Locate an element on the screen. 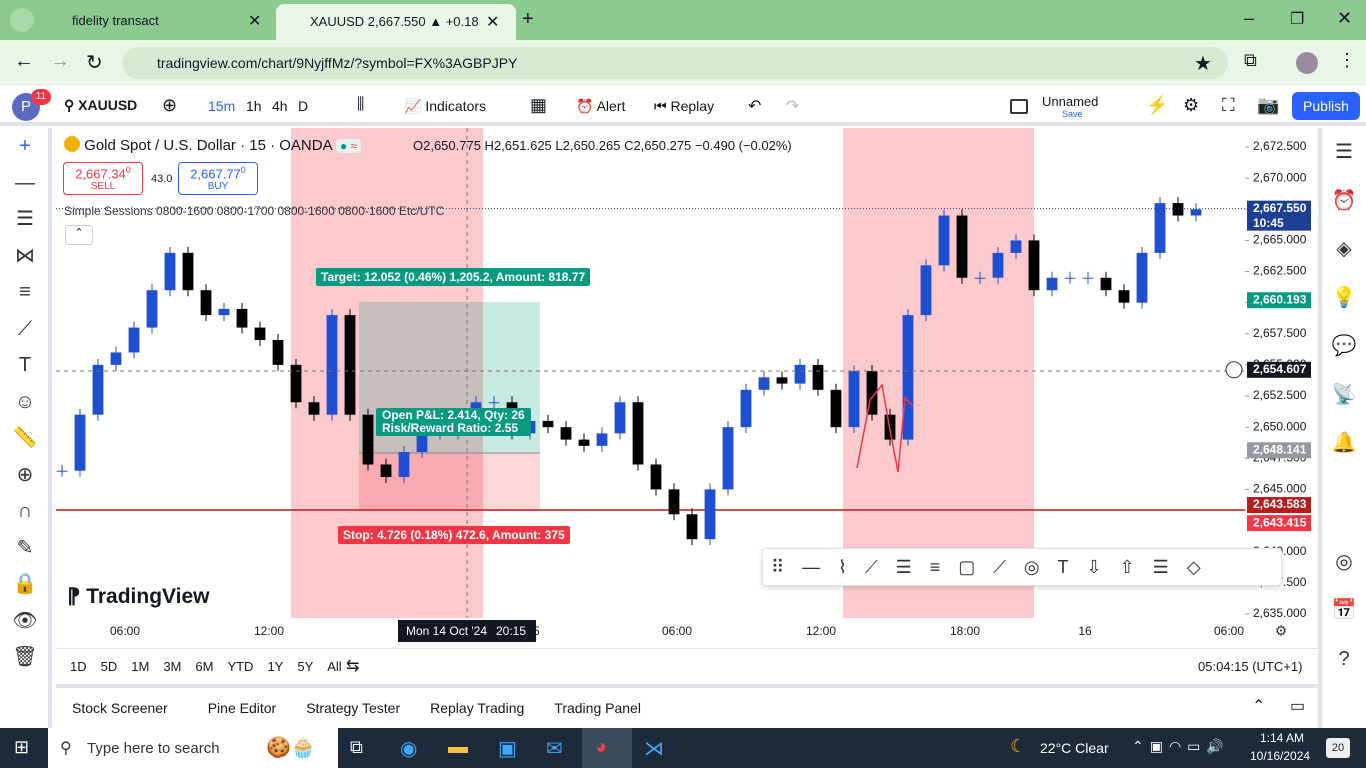  tab-active: XAUUSD 2,667.550 ▲ +0.18% U ✕ is located at coordinates (396, 22).